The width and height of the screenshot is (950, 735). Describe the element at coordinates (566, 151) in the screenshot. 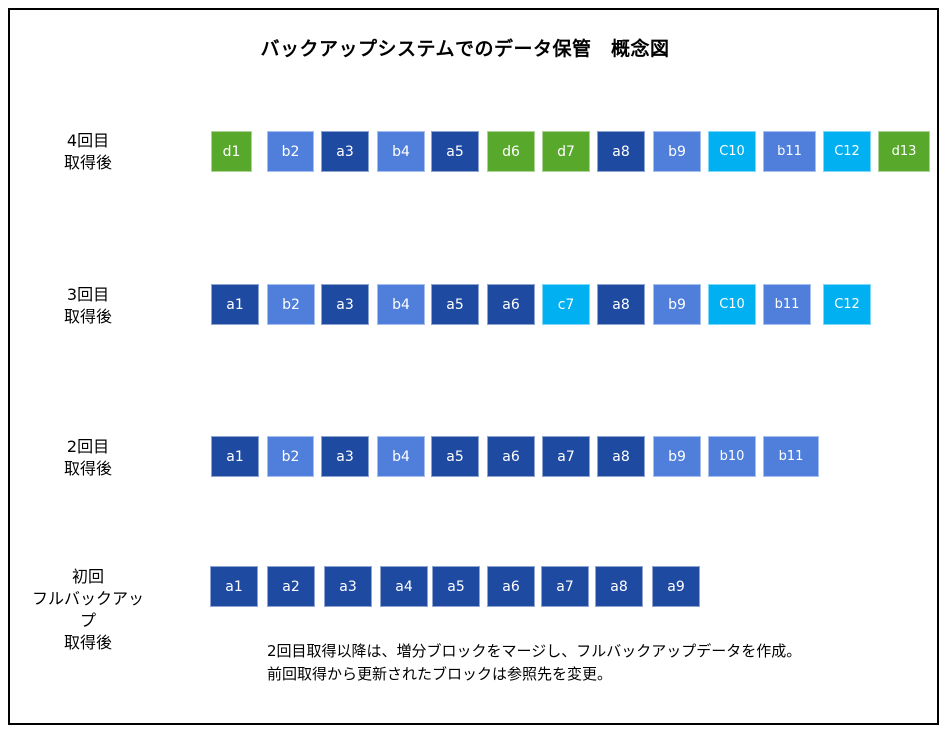

I see `data-block: d7` at that location.